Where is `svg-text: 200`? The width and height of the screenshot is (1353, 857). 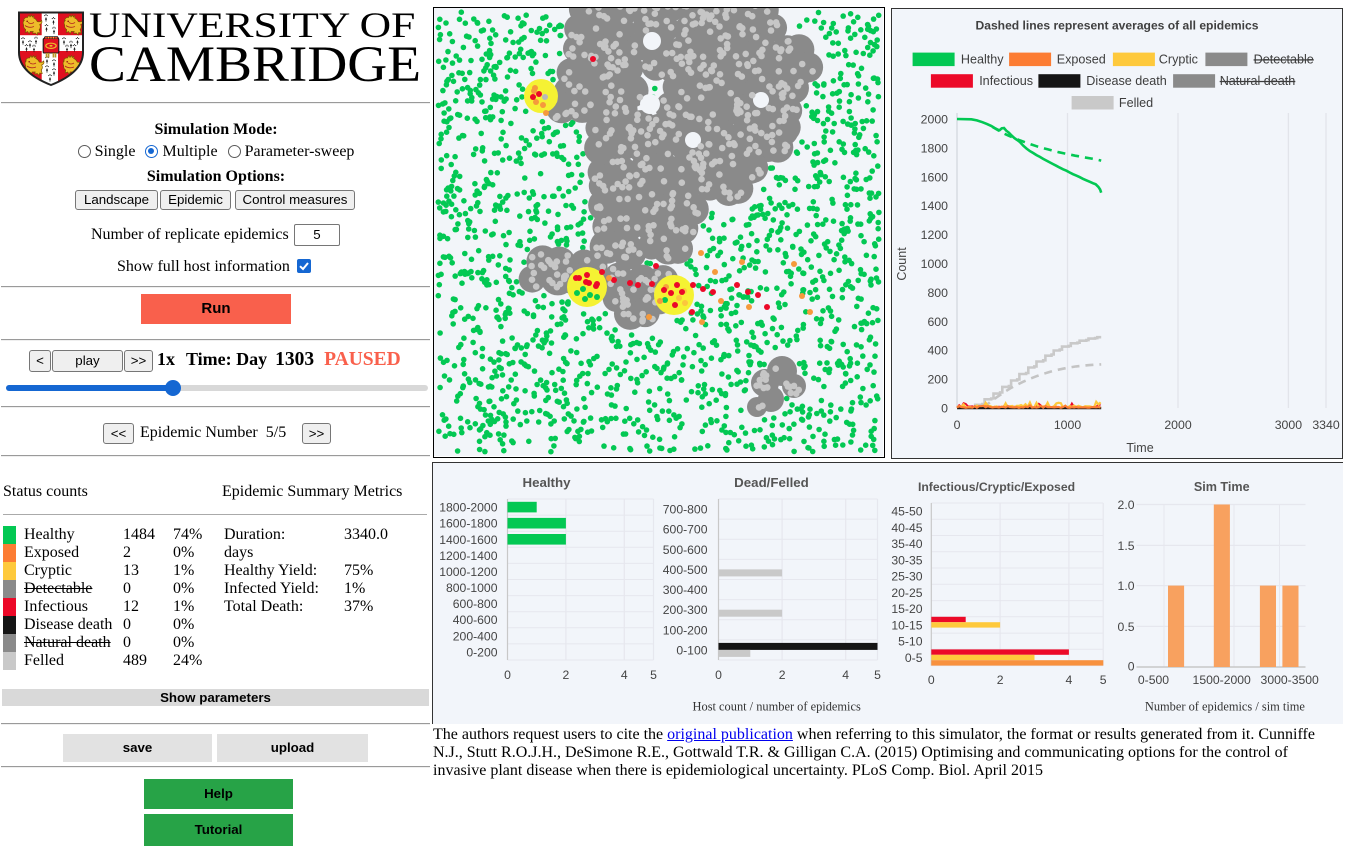 svg-text: 200 is located at coordinates (937, 380).